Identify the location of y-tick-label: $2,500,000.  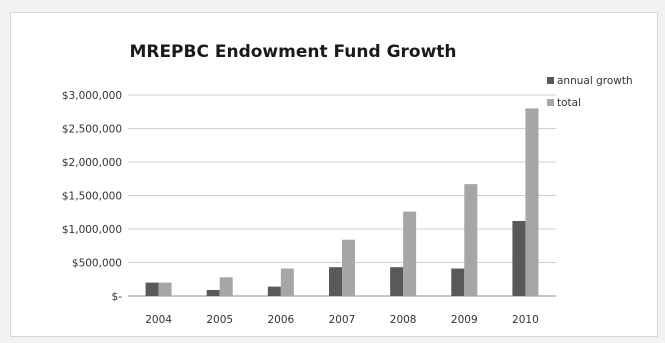
(92, 130).